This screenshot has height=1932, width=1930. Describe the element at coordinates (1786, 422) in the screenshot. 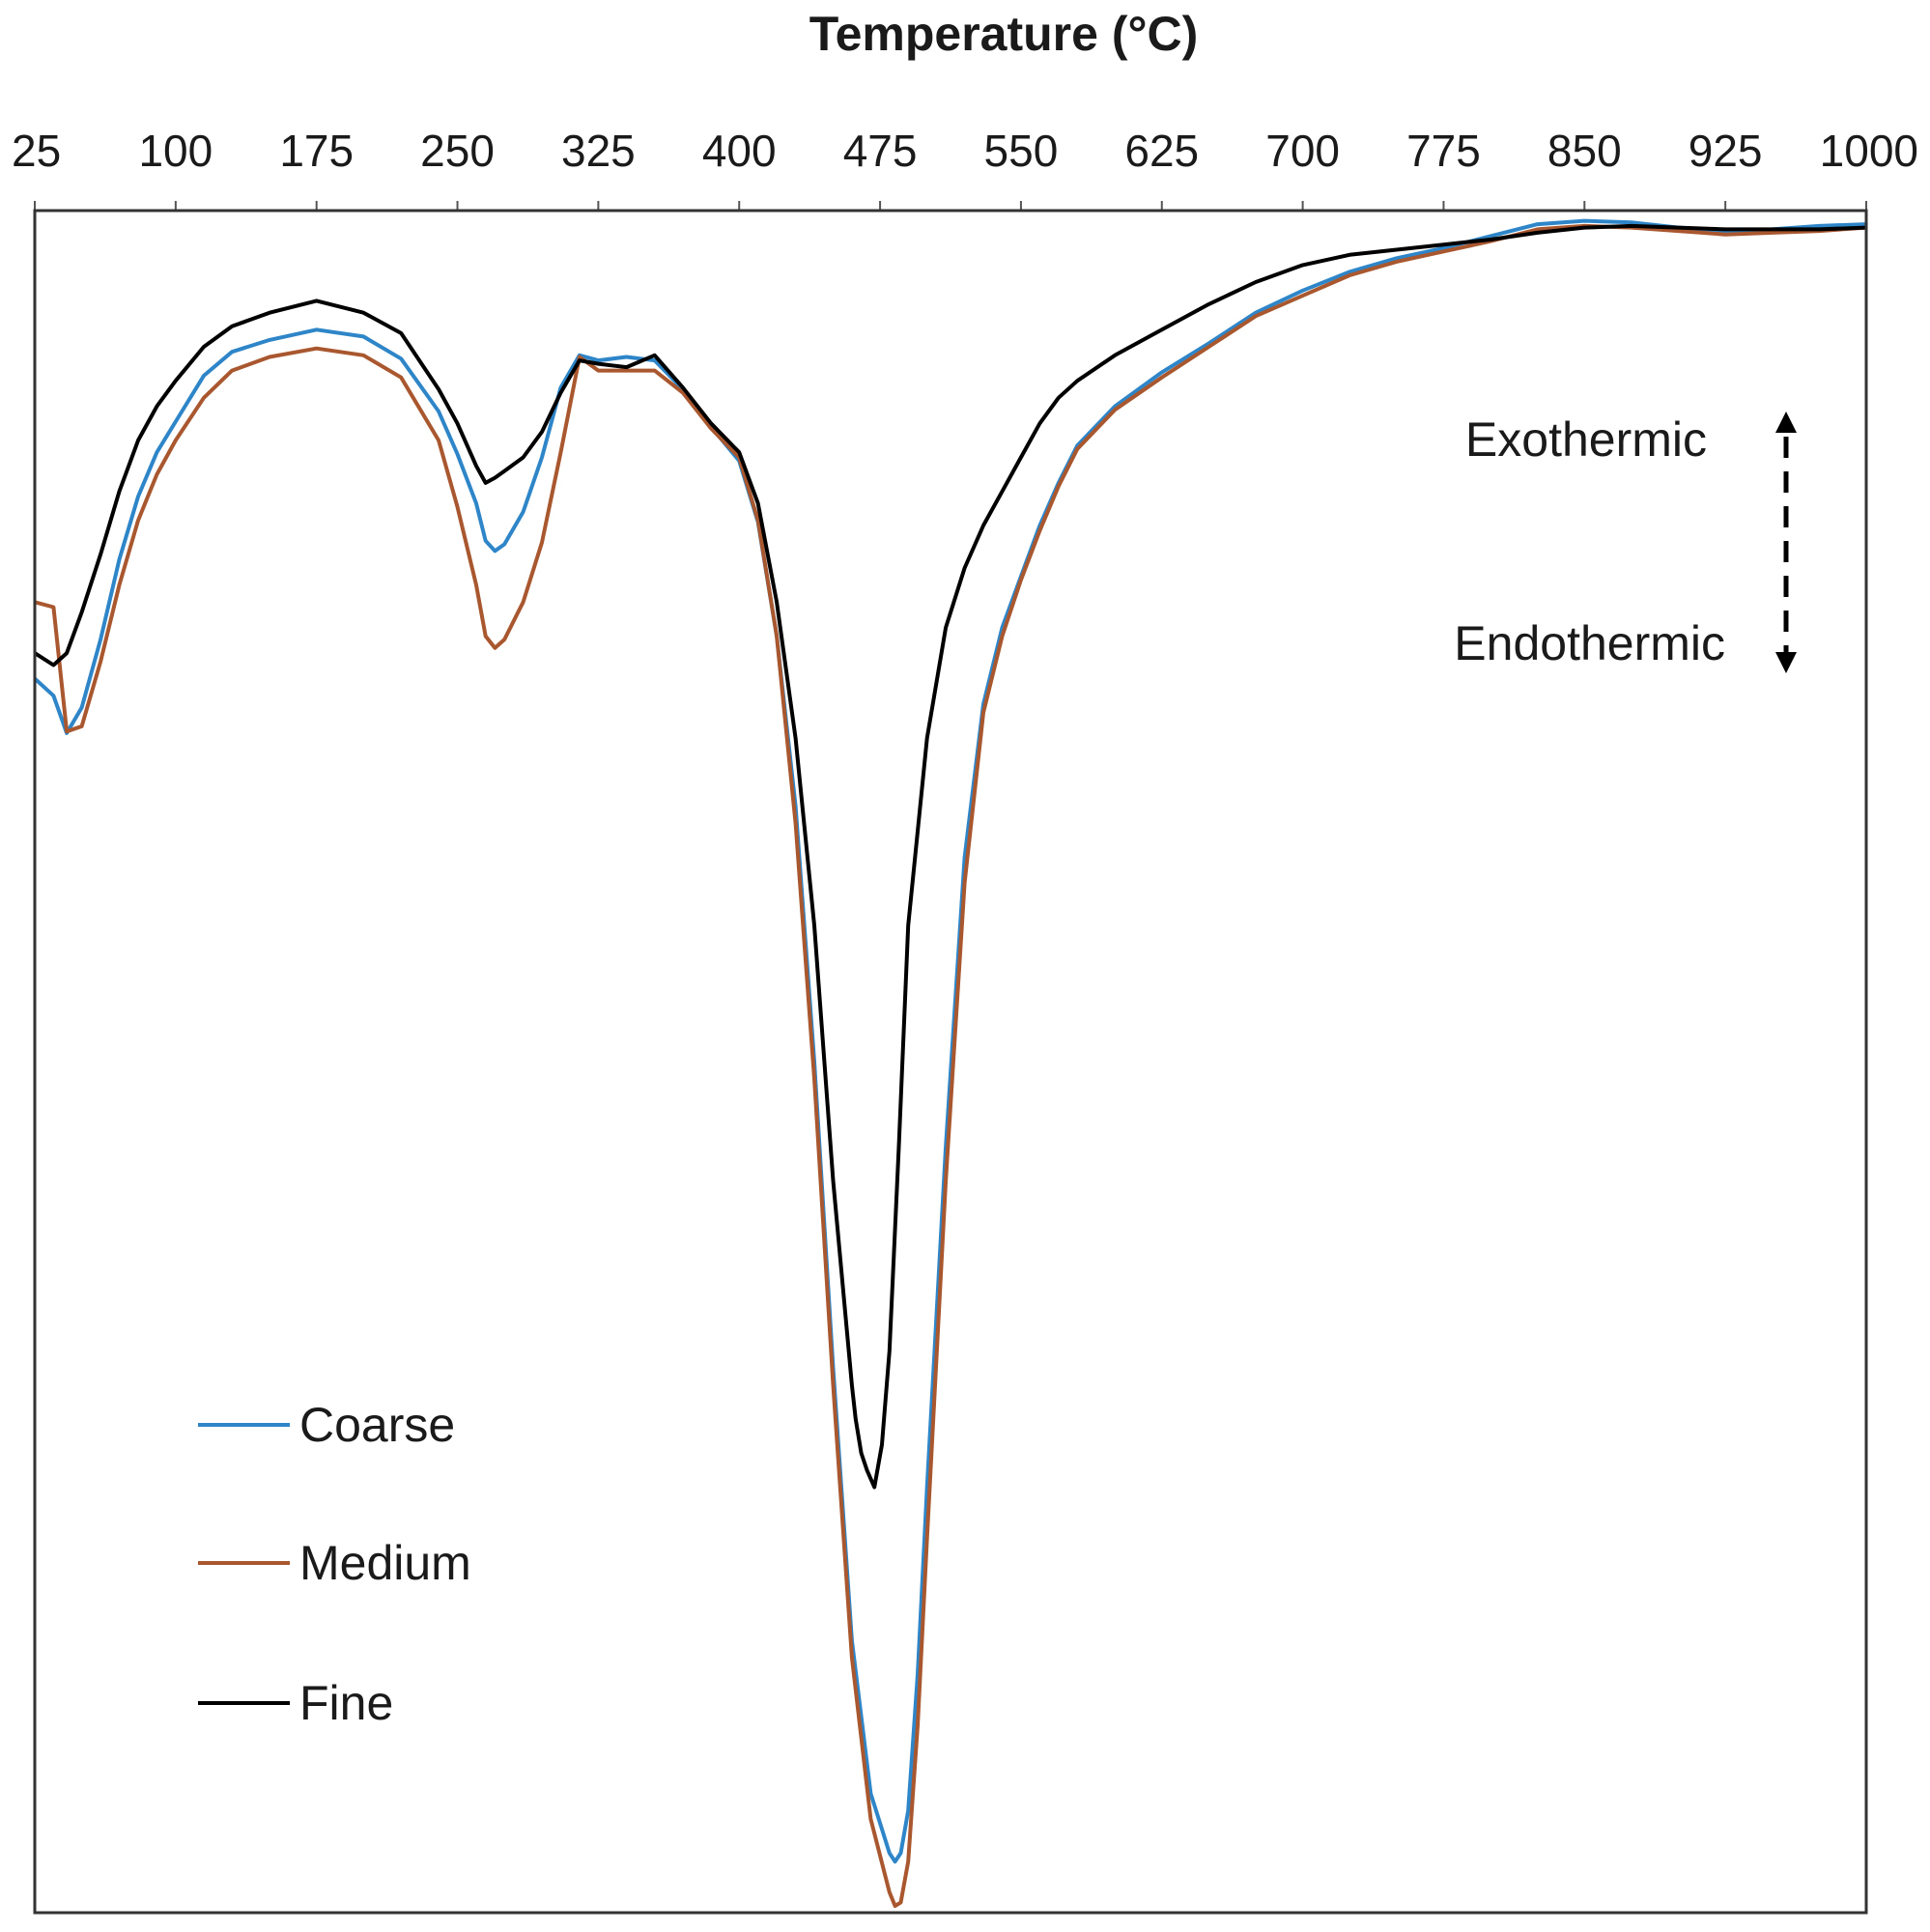

I see `up-arrow-icon` at that location.